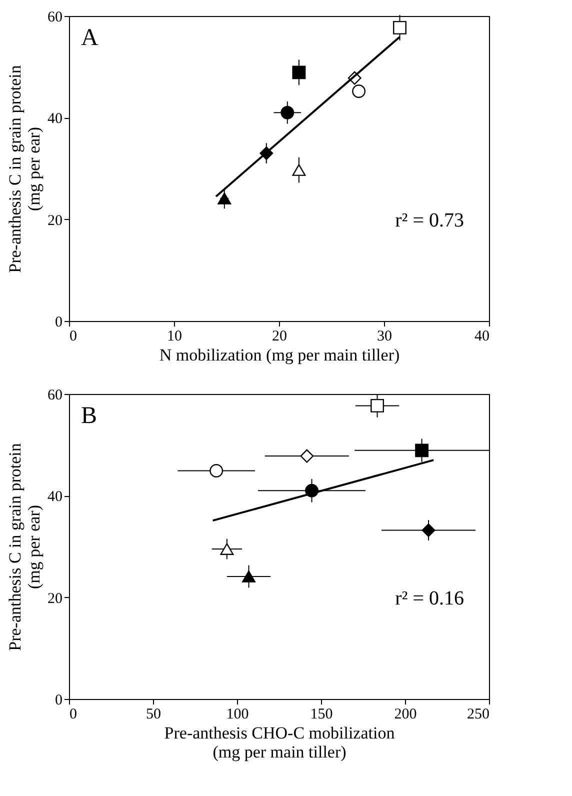 This screenshot has height=796, width=572. Describe the element at coordinates (237, 714) in the screenshot. I see `x-tick-label: 100` at that location.